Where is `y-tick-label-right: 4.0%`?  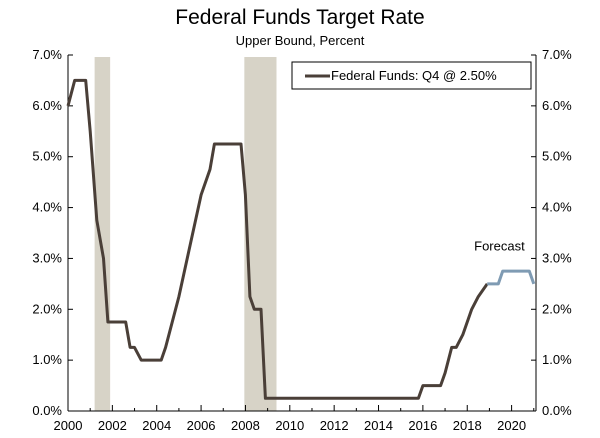
y-tick-label-right: 4.0% is located at coordinates (557, 207).